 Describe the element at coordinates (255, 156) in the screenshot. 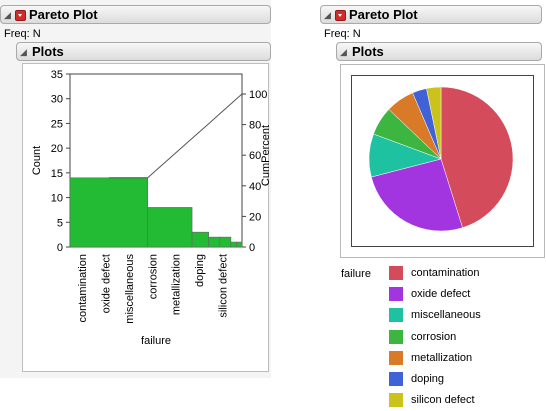

I see `y2-tick-label: 60` at that location.